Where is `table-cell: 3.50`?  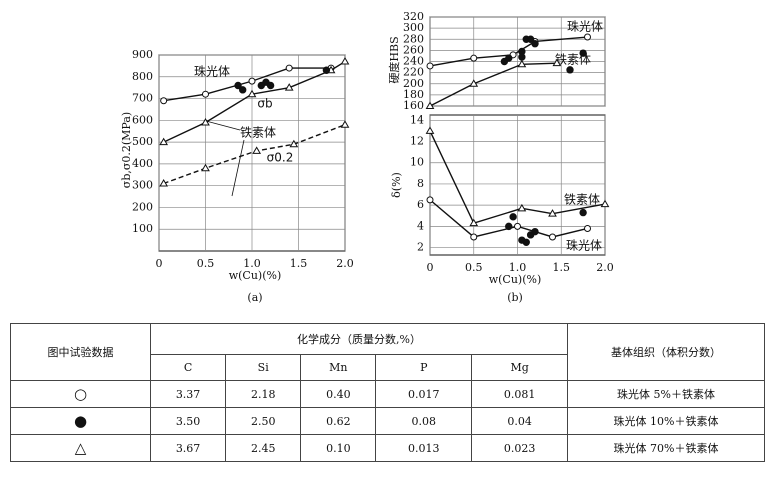
table-cell: 3.50 is located at coordinates (188, 421).